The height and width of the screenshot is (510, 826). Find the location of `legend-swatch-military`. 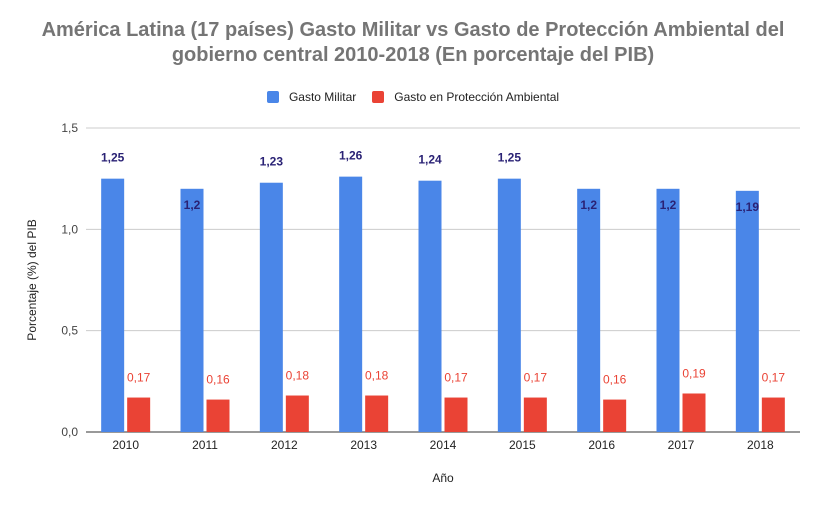

legend-swatch-military is located at coordinates (272, 97).